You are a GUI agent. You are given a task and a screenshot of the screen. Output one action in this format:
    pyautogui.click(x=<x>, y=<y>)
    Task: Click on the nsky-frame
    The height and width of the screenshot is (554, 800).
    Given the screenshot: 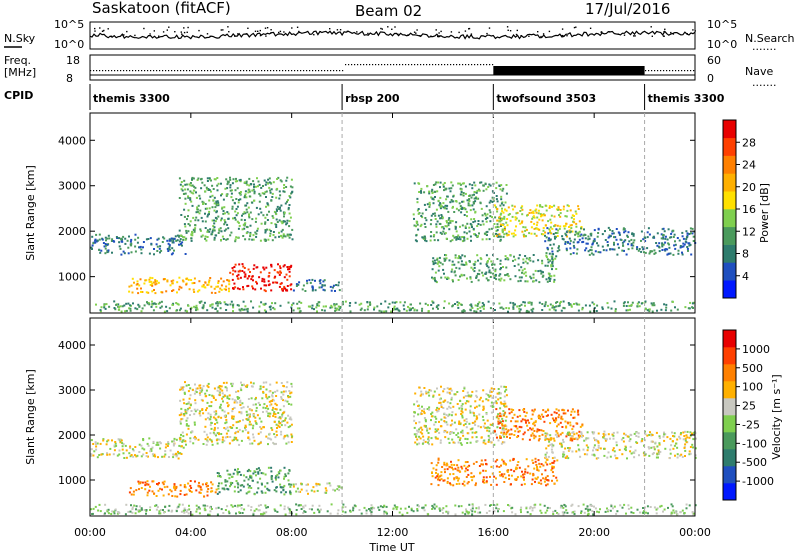 What is the action you would take?
    pyautogui.click(x=392, y=35)
    